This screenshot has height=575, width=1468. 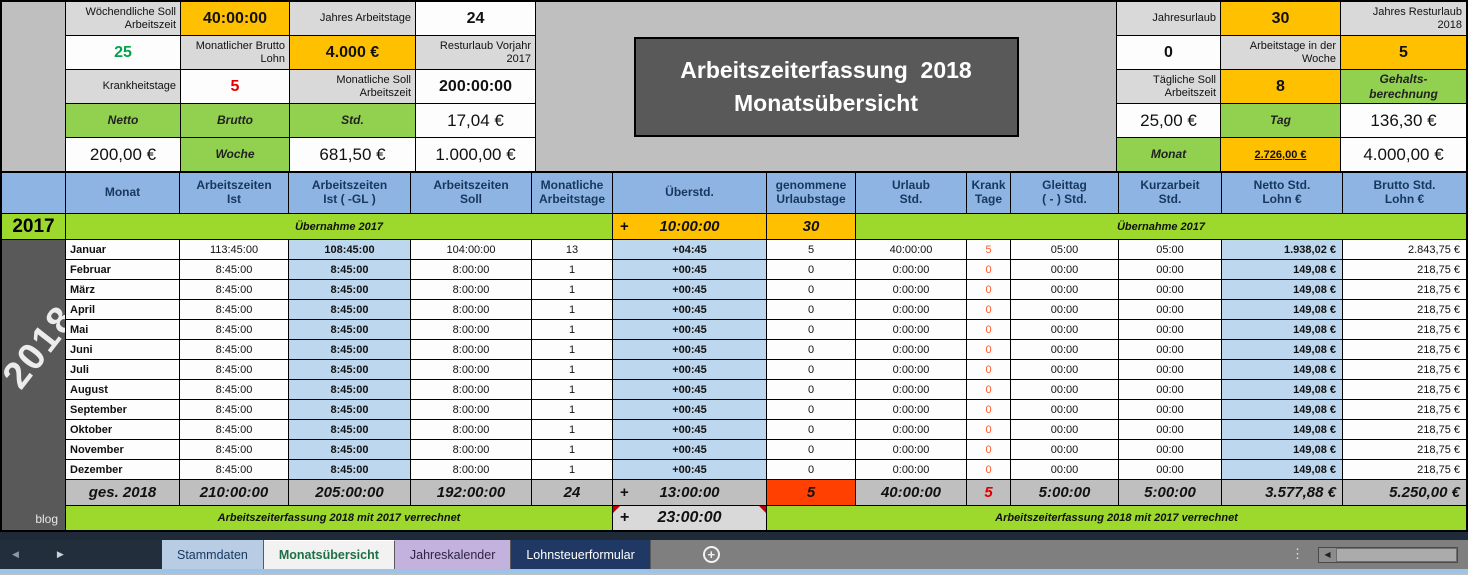 I want to click on cell-monat: Dezember, so click(x=122, y=469).